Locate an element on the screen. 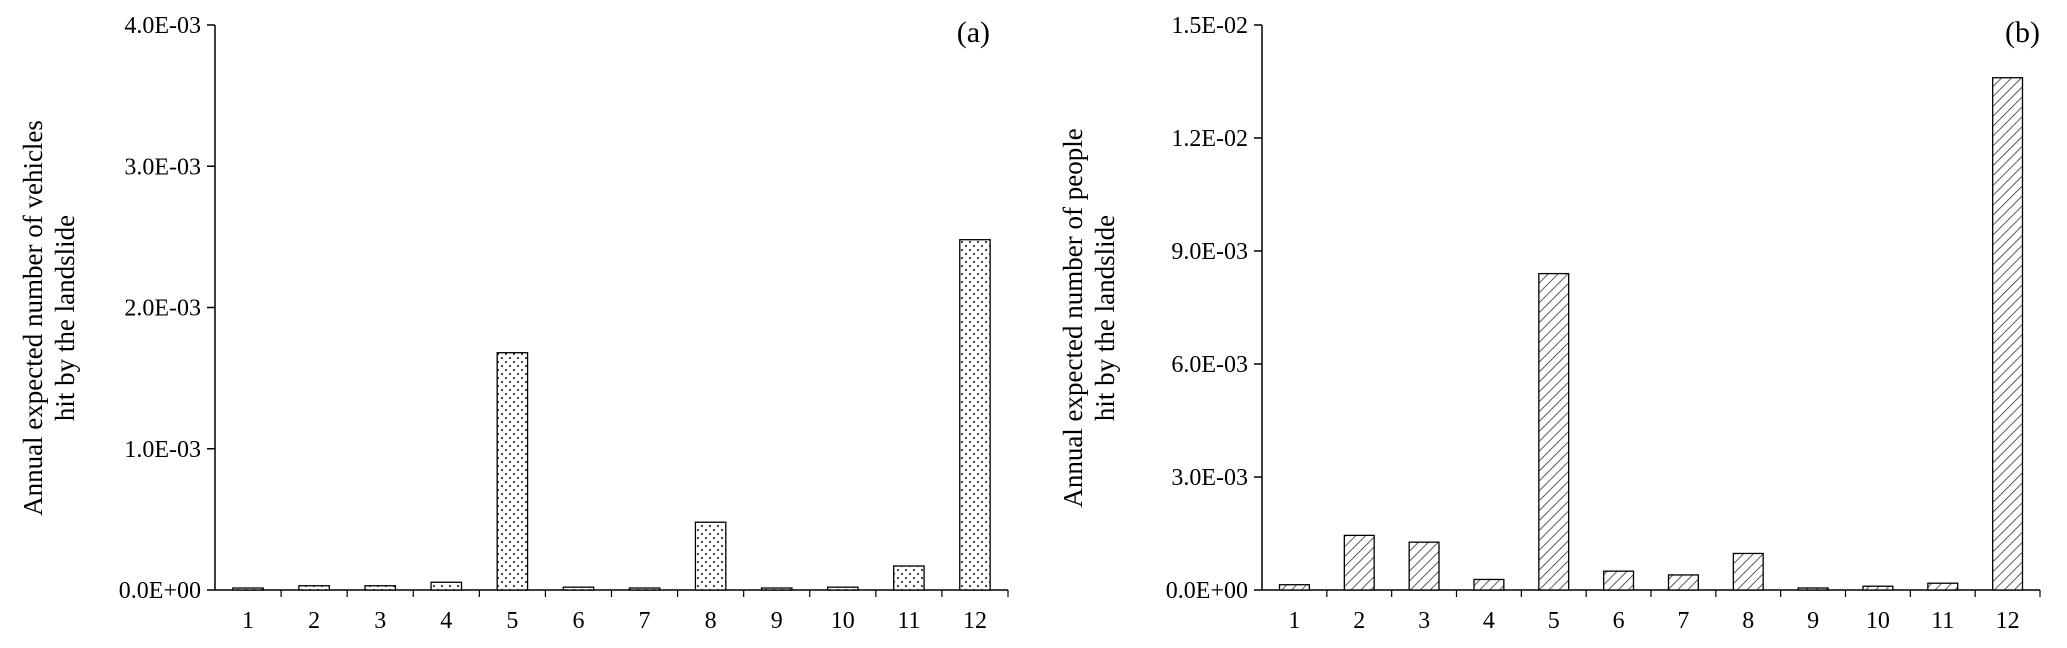  y-tick-label: 4.0E-03 is located at coordinates (162, 26).